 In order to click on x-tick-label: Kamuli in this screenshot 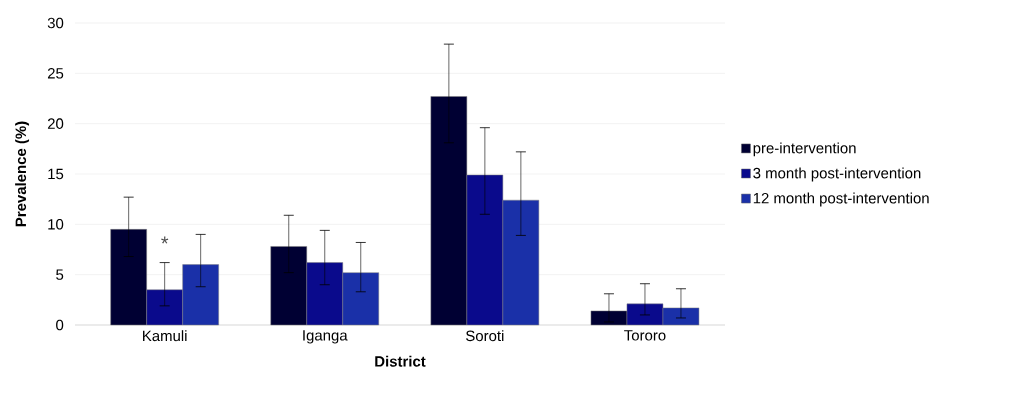, I will do `click(165, 336)`.